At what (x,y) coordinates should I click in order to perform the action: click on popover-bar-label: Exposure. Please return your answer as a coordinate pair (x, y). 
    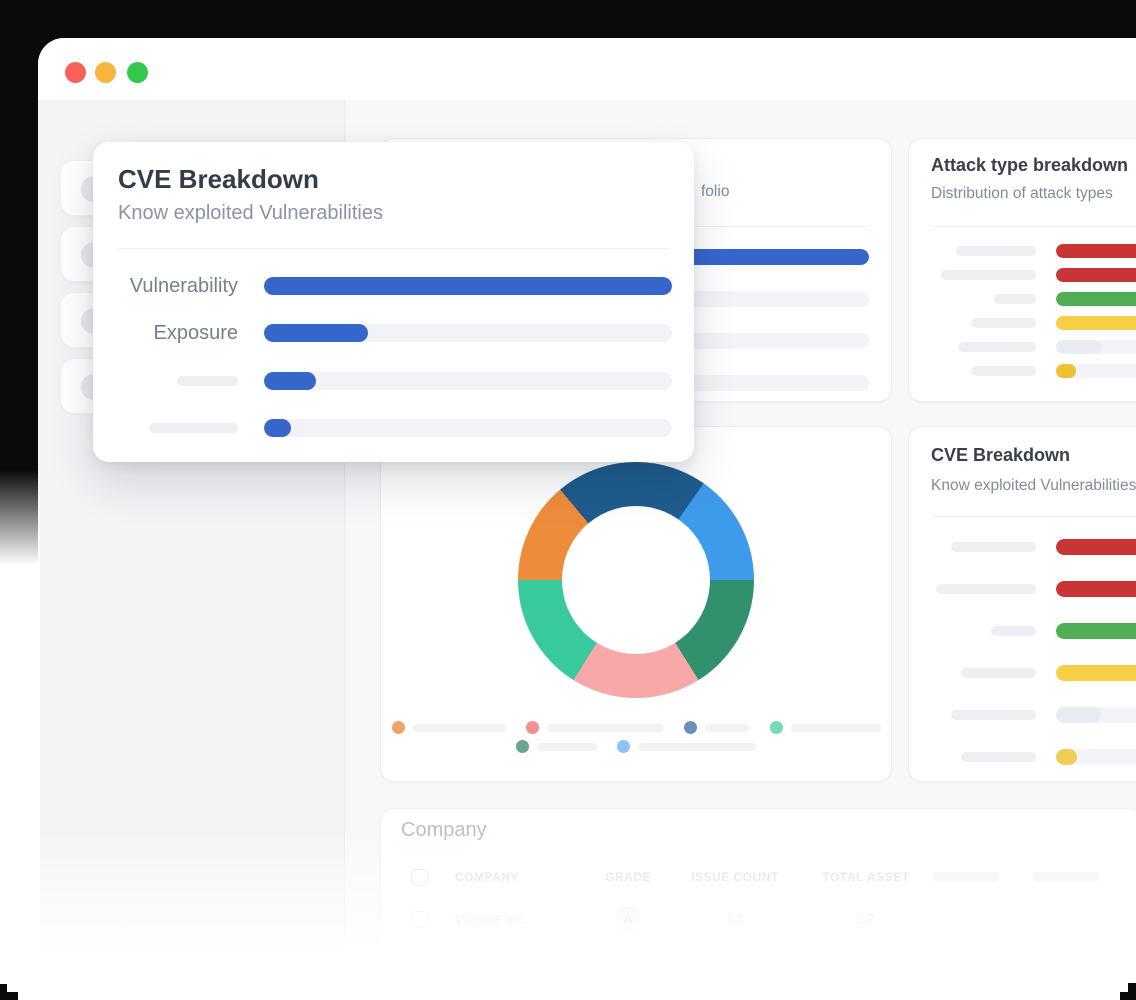
    Looking at the image, I should click on (196, 332).